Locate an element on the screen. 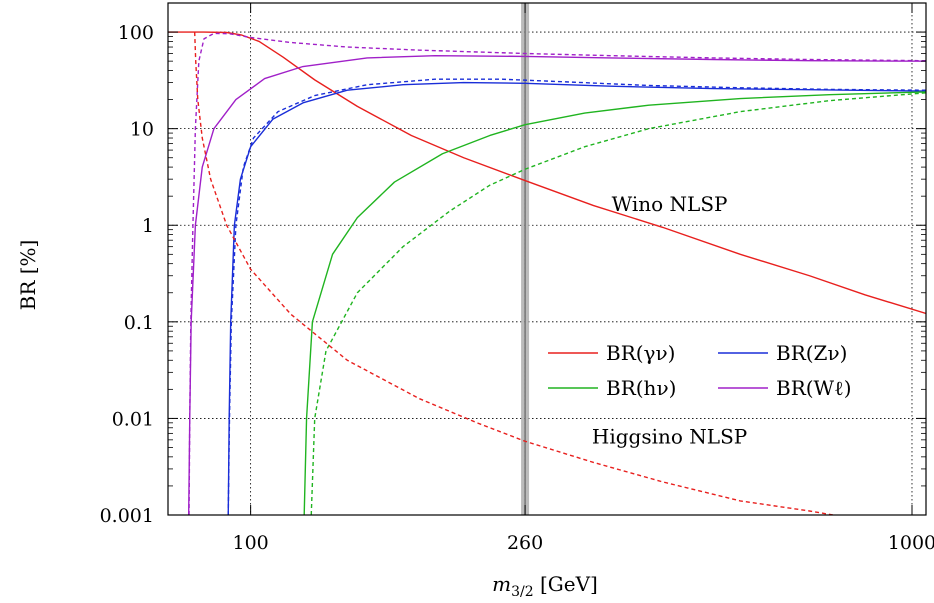 The height and width of the screenshot is (603, 934). y-tick-label: 1 is located at coordinates (148, 226).